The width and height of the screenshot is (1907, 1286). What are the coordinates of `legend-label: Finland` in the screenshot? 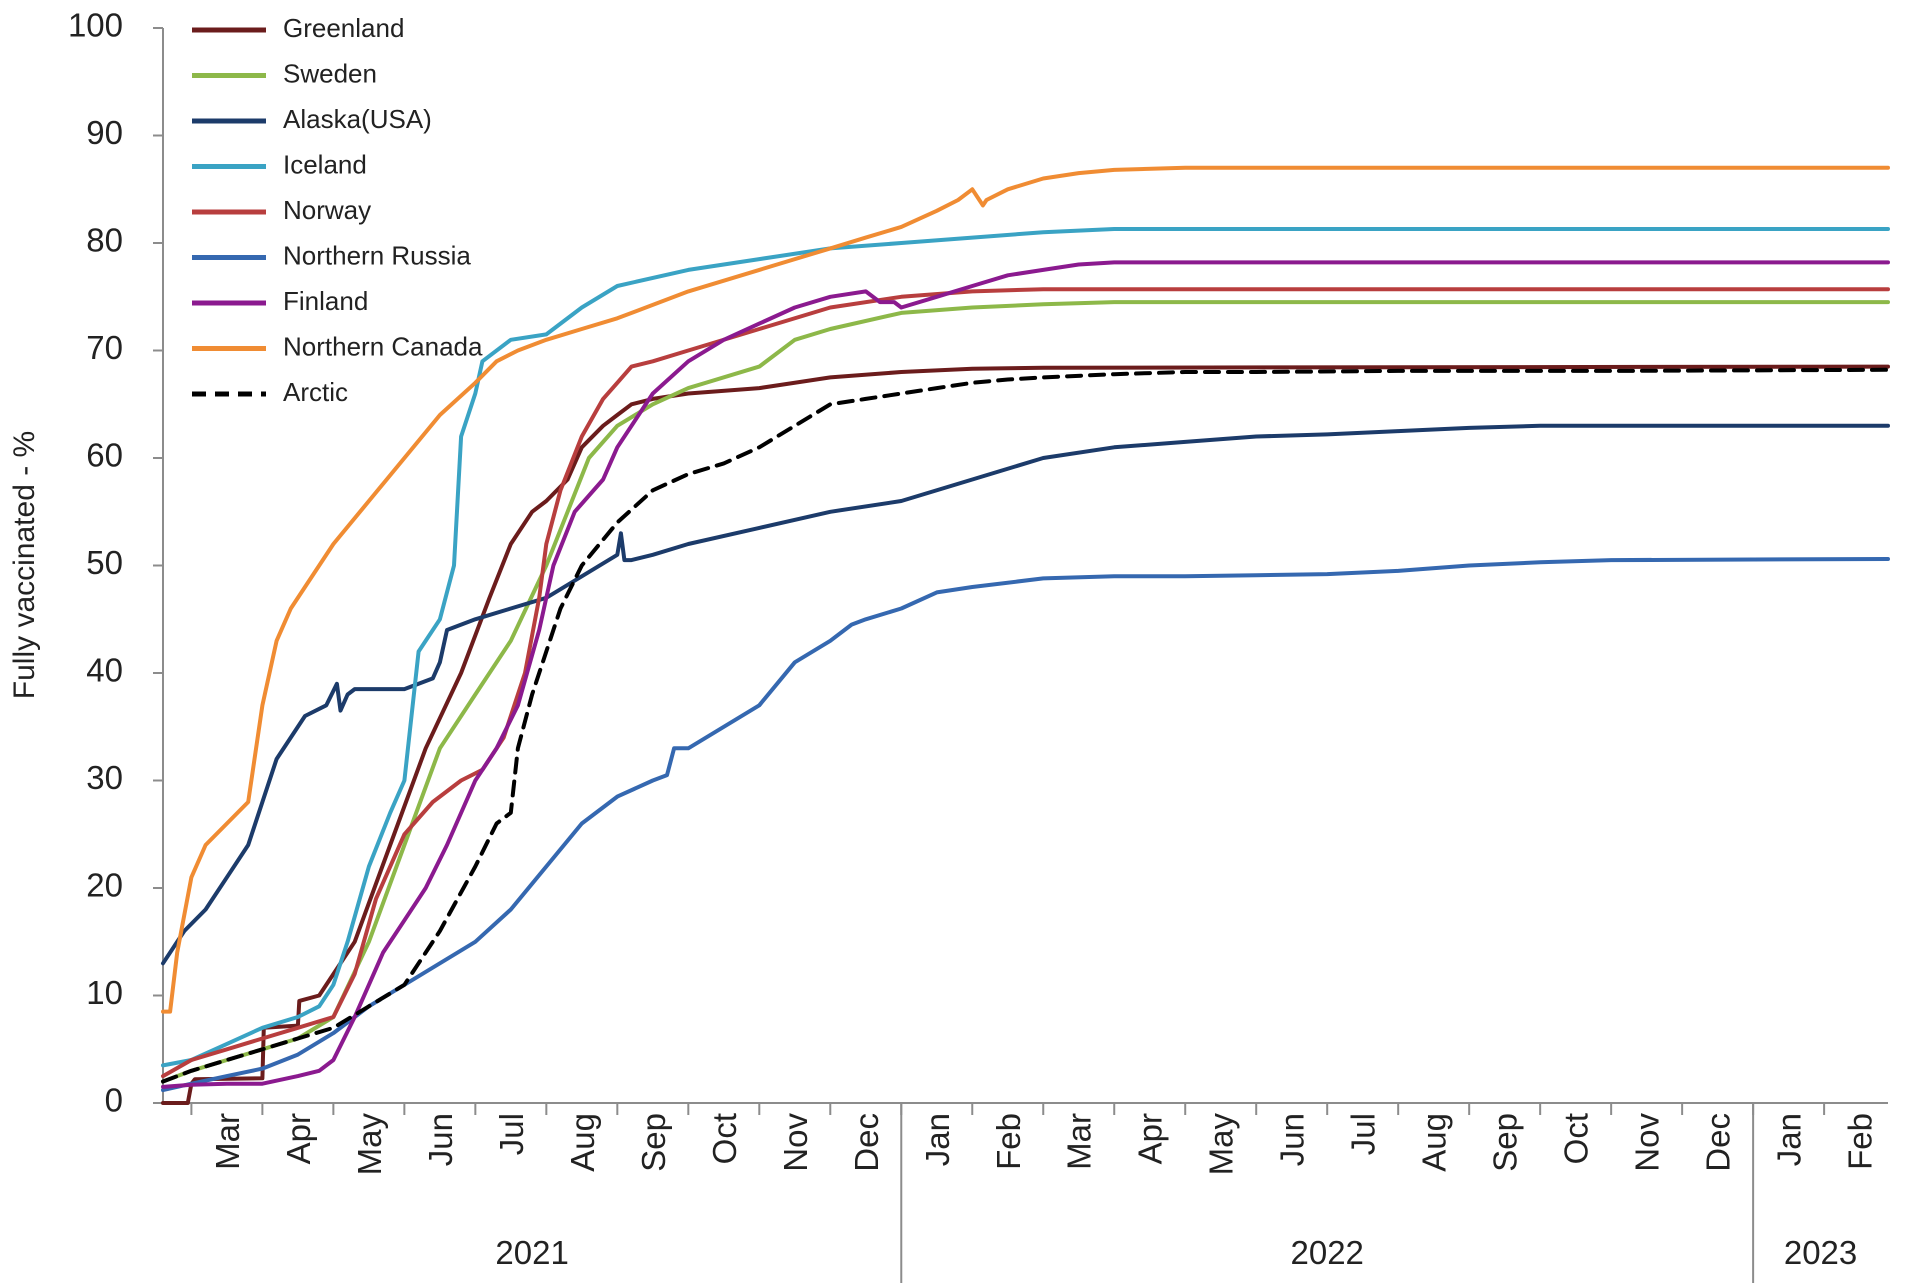 It's located at (325, 301).